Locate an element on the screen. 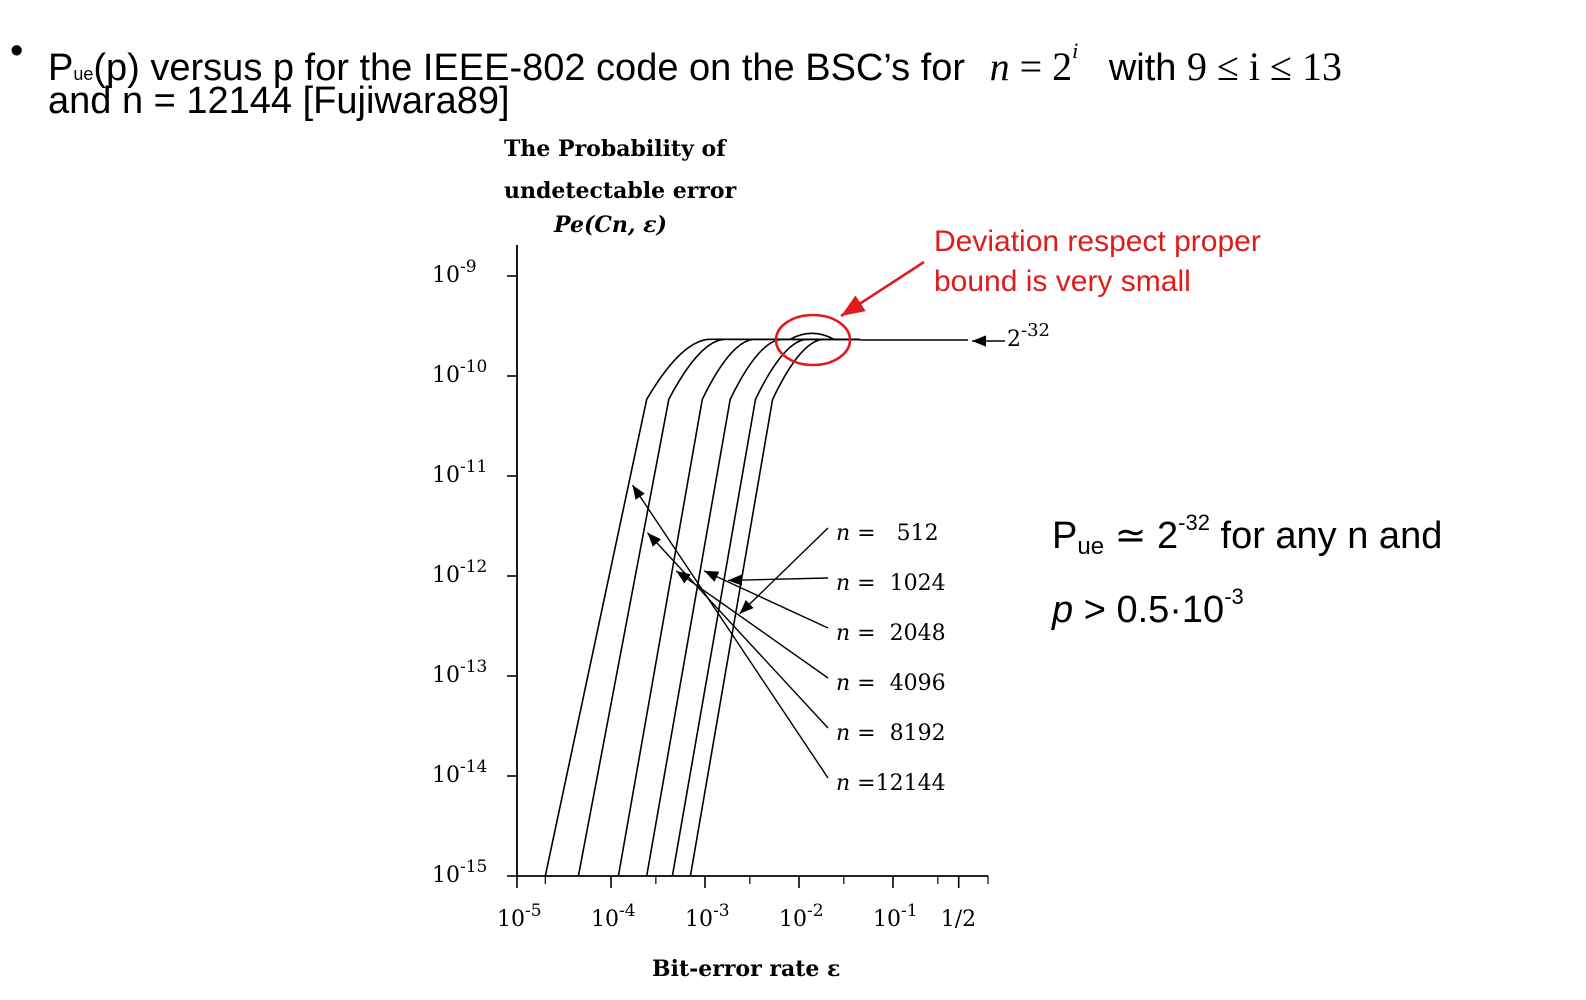 This screenshot has width=1586, height=1000. y-axis-title-line-3: Pe(Cn, ε) is located at coordinates (610, 225).